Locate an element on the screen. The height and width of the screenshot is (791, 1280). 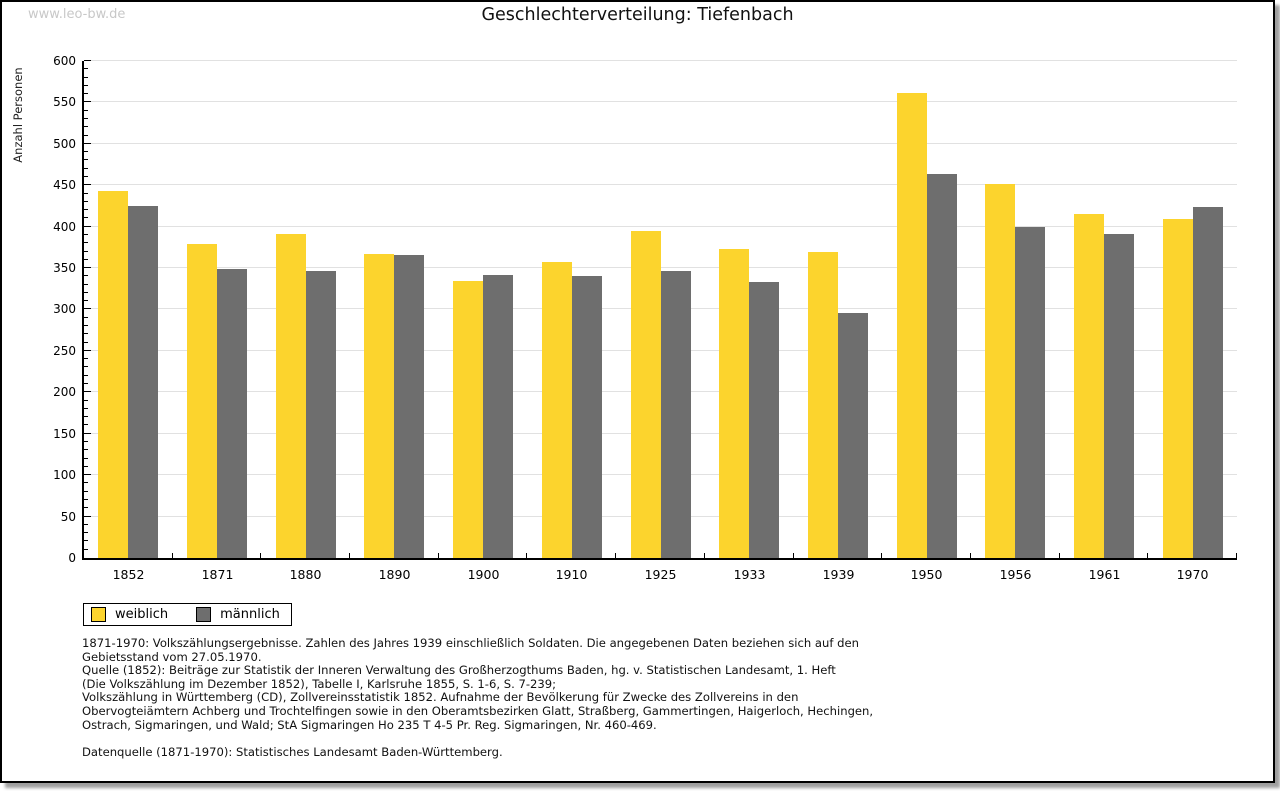
x-tick-label: 1890 is located at coordinates (394, 574).